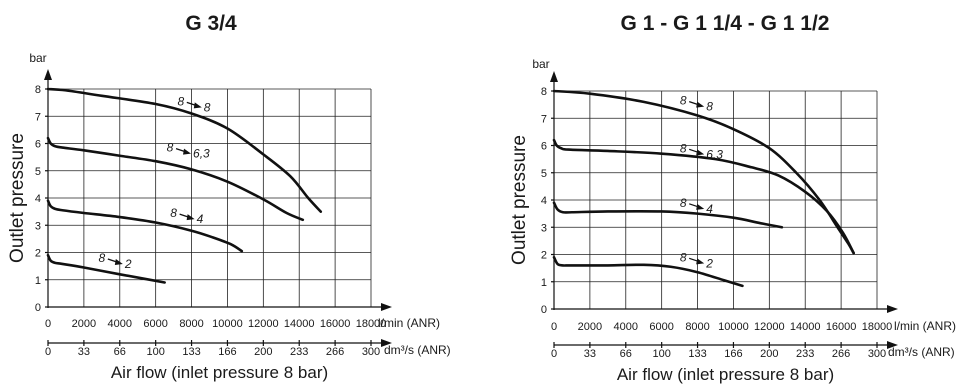 This screenshot has width=979, height=390. I want to click on chart-title: G 3/4, so click(211, 23).